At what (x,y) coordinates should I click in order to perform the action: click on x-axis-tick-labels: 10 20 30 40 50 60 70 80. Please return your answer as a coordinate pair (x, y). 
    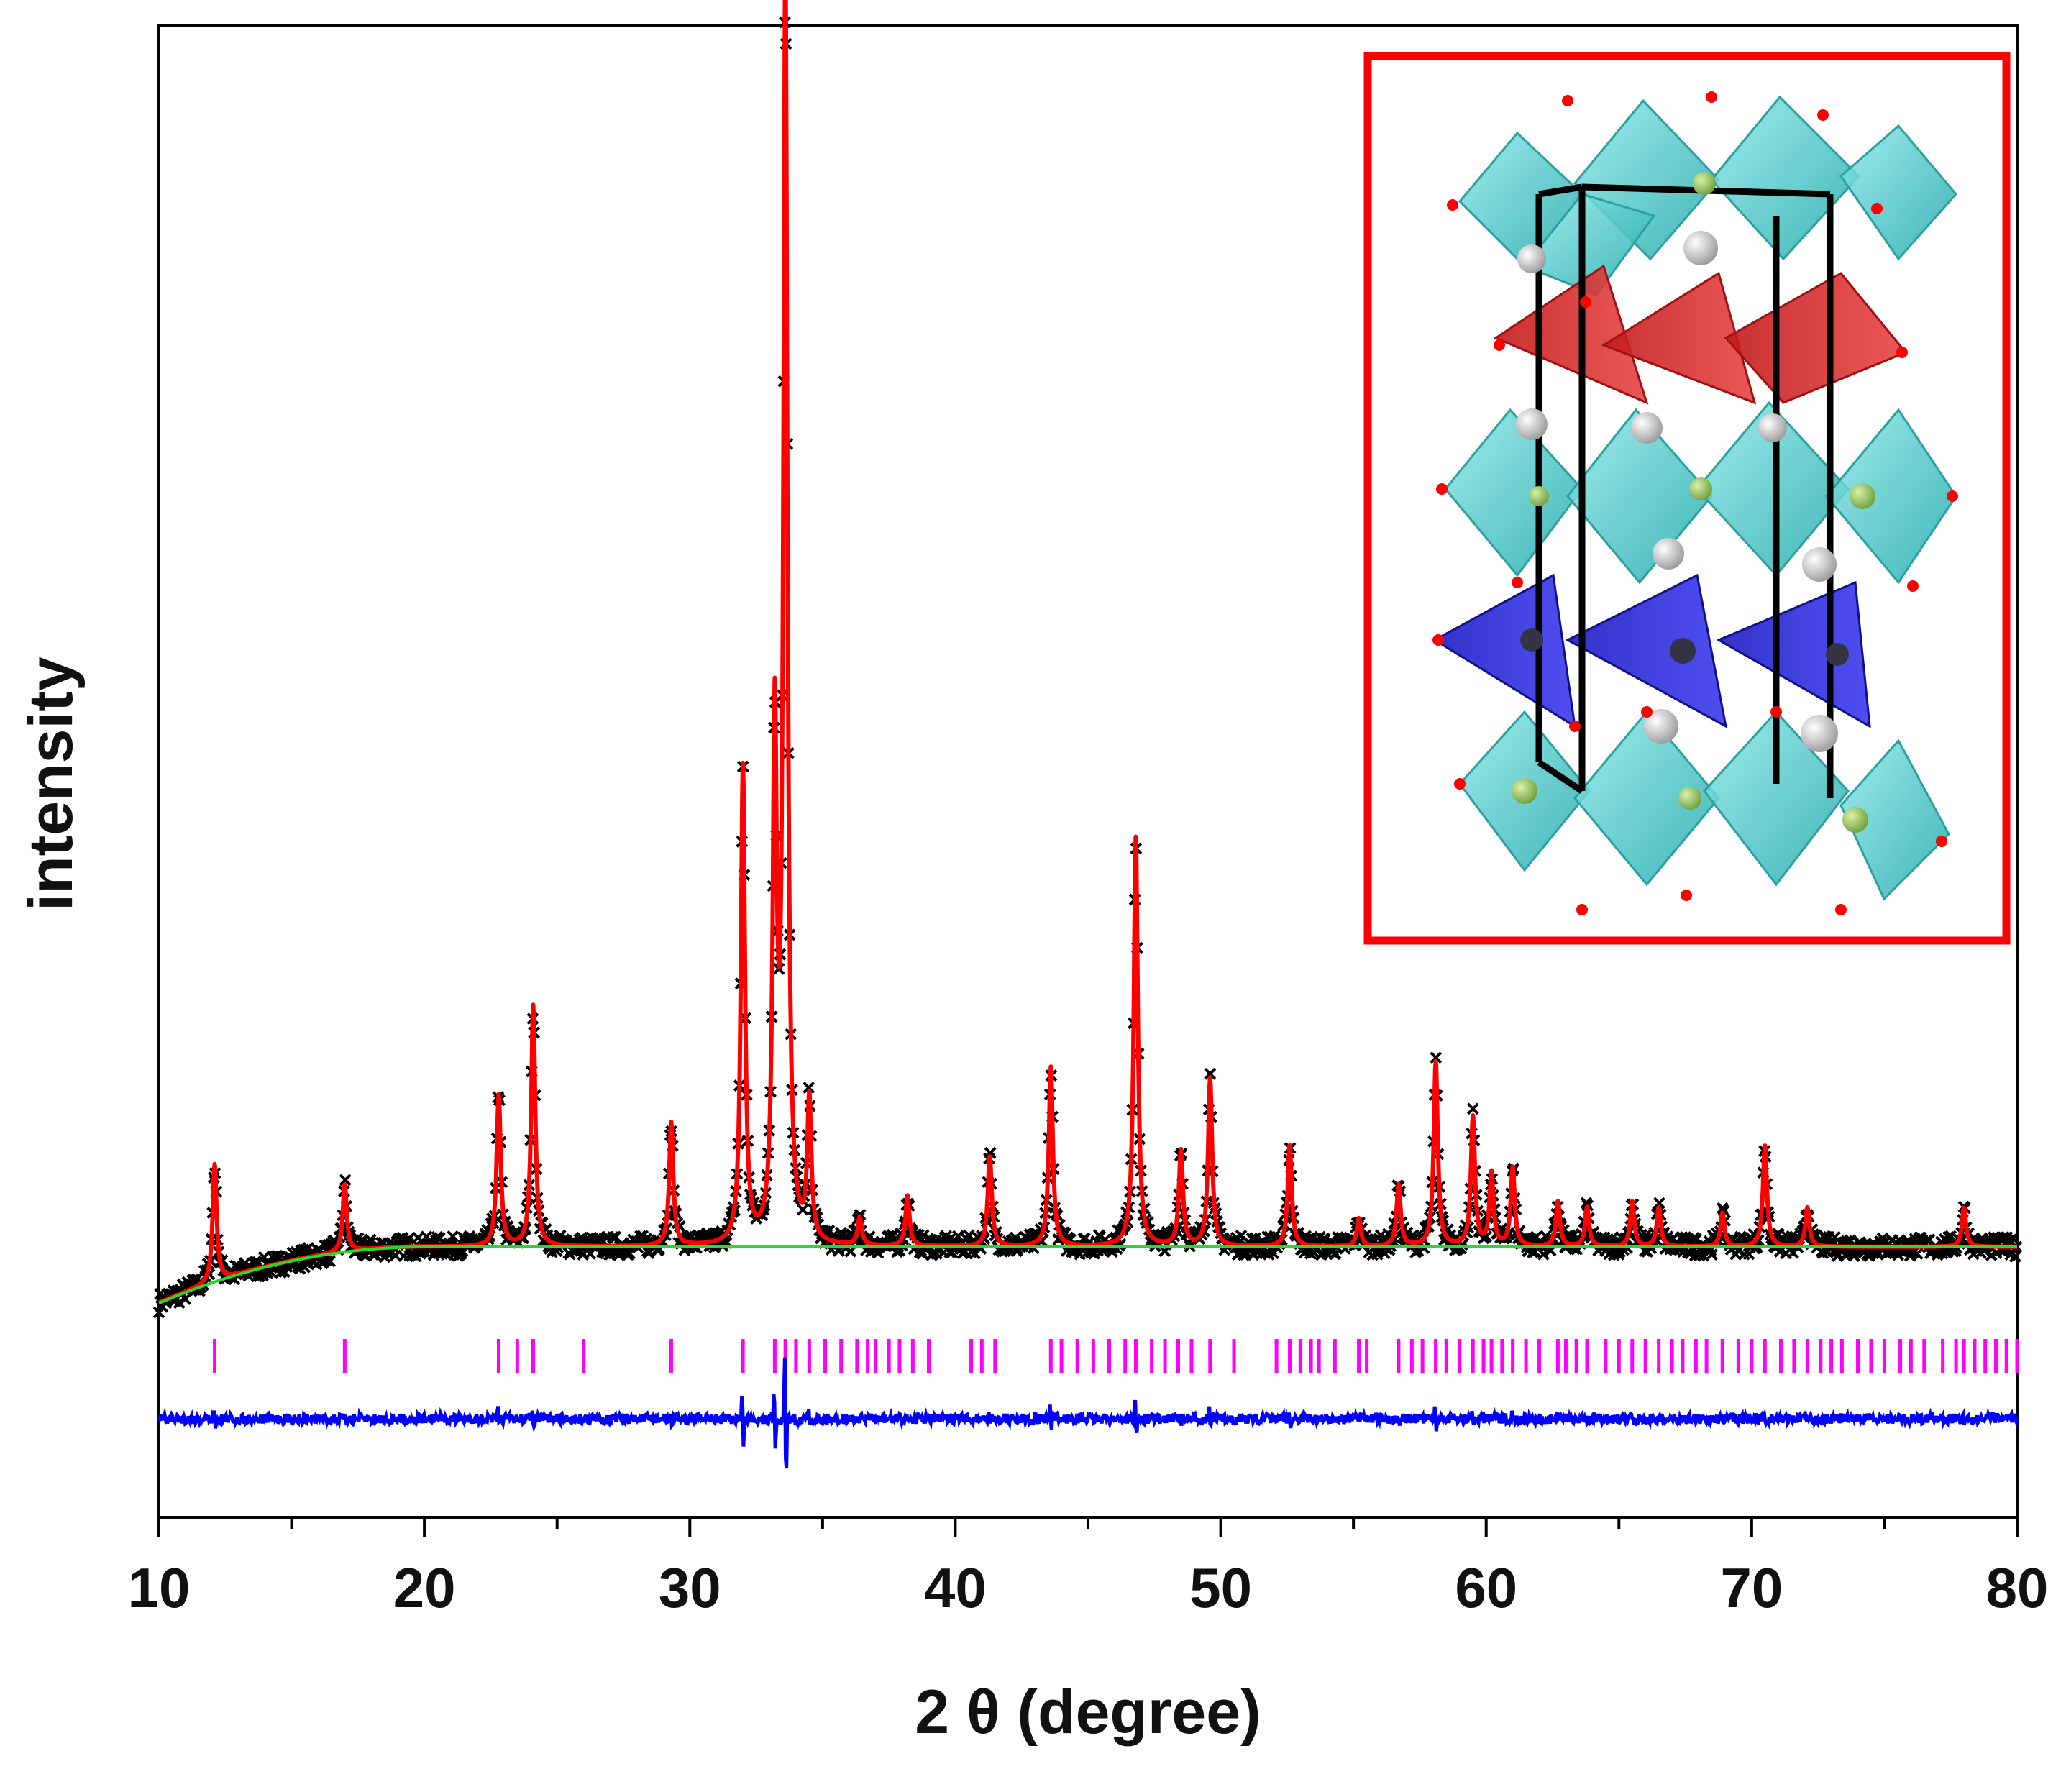
    Looking at the image, I should click on (1089, 1587).